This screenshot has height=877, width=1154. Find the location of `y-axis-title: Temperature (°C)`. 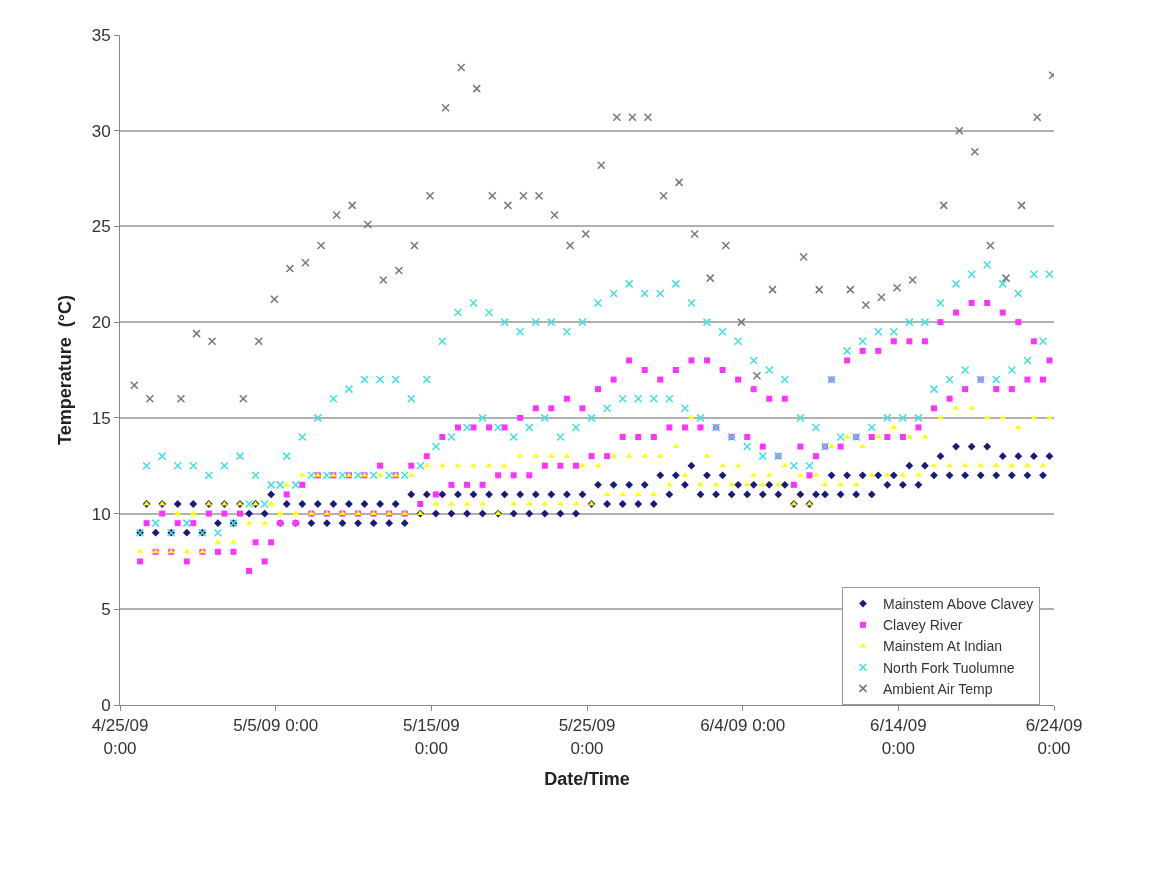

y-axis-title: Temperature (°C) is located at coordinates (64, 370).